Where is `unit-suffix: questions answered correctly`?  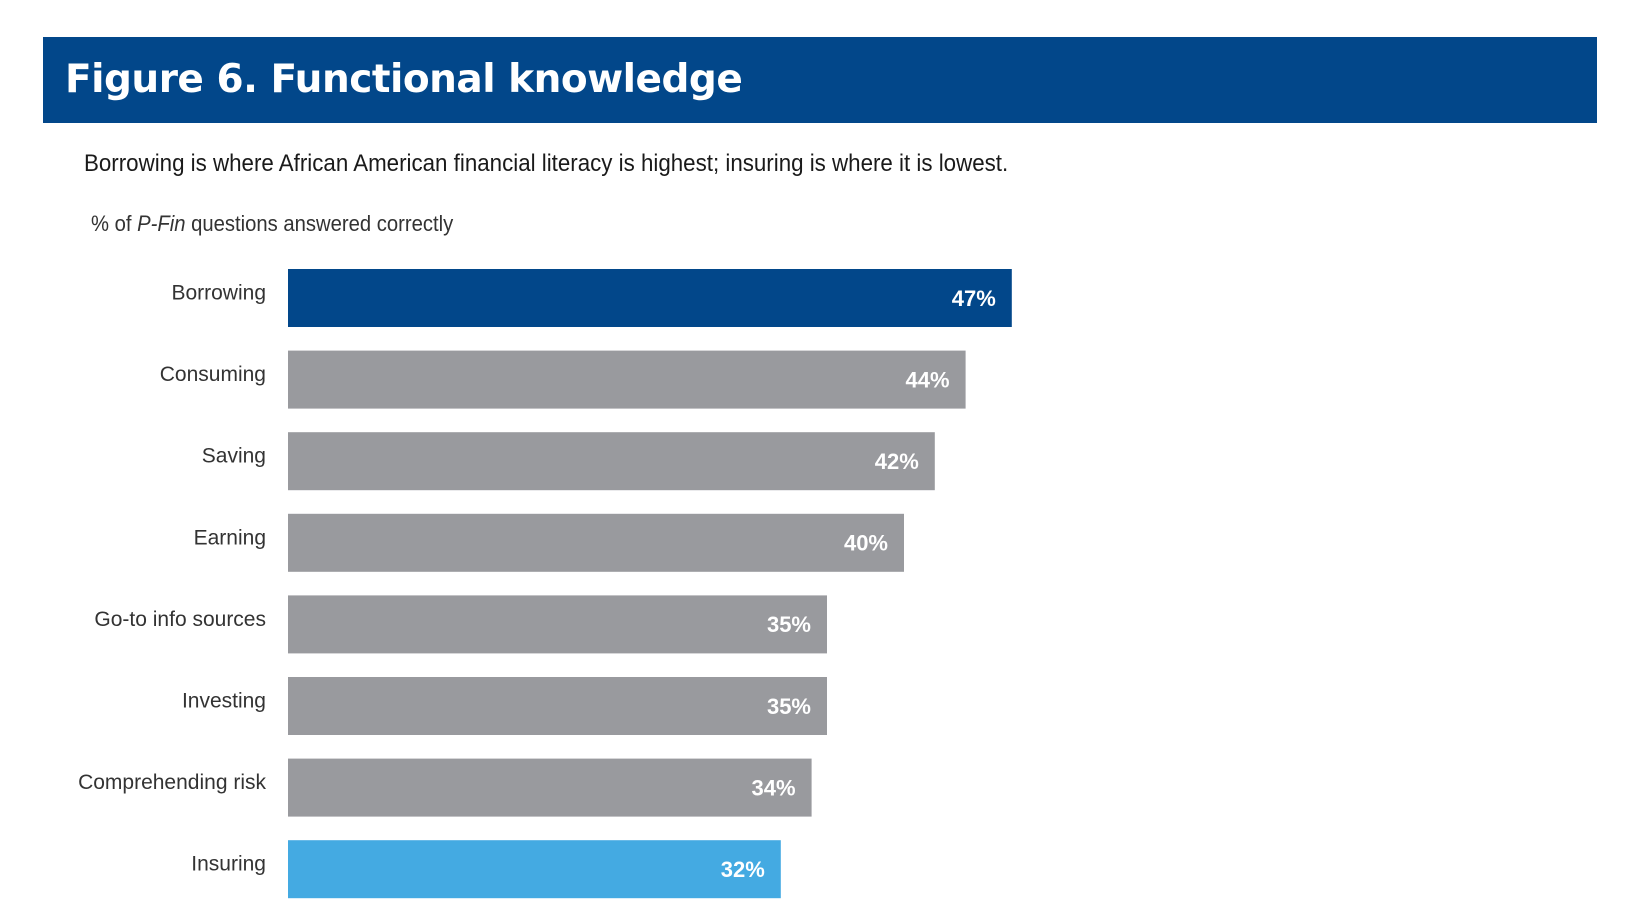
unit-suffix: questions answered correctly is located at coordinates (319, 223).